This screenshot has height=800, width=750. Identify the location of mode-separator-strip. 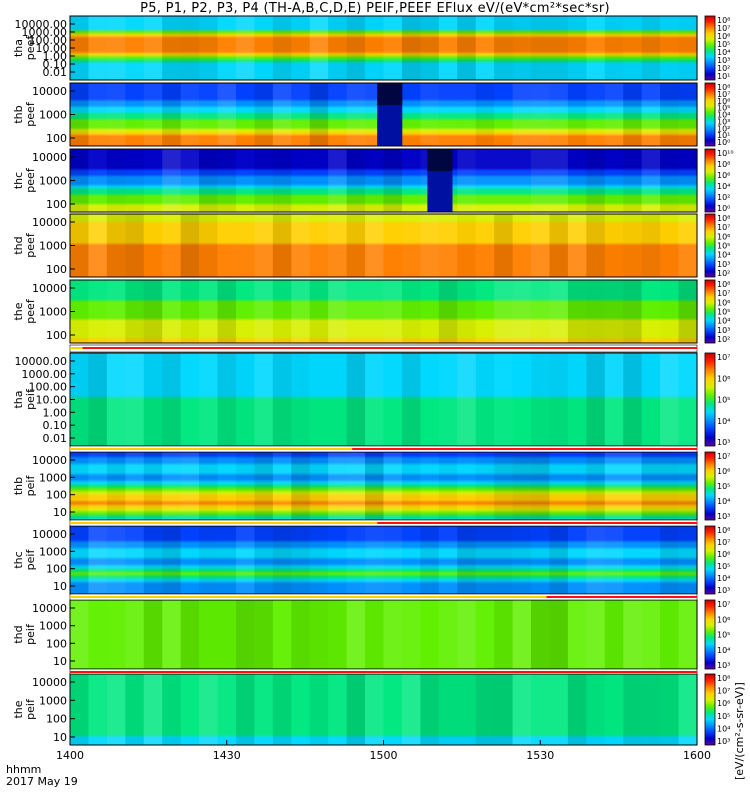
(383, 597).